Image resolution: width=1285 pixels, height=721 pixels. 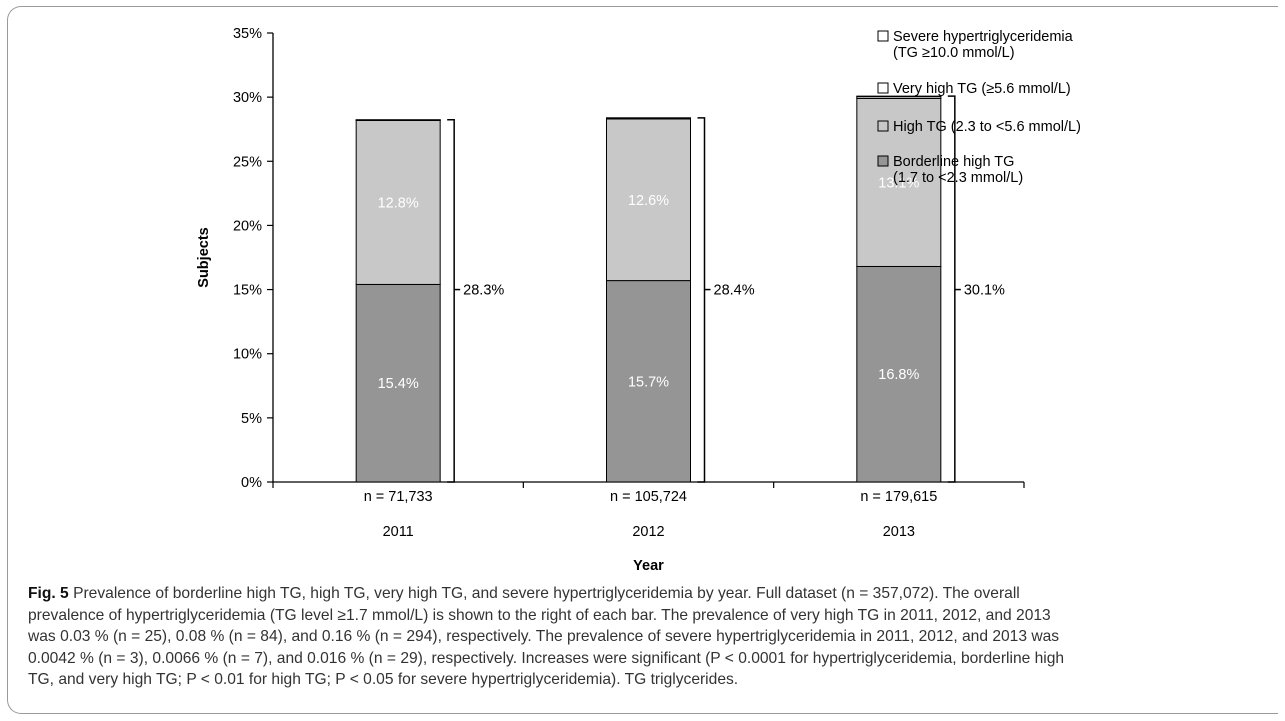 I want to click on x-axis-label: Year, so click(x=648, y=566).